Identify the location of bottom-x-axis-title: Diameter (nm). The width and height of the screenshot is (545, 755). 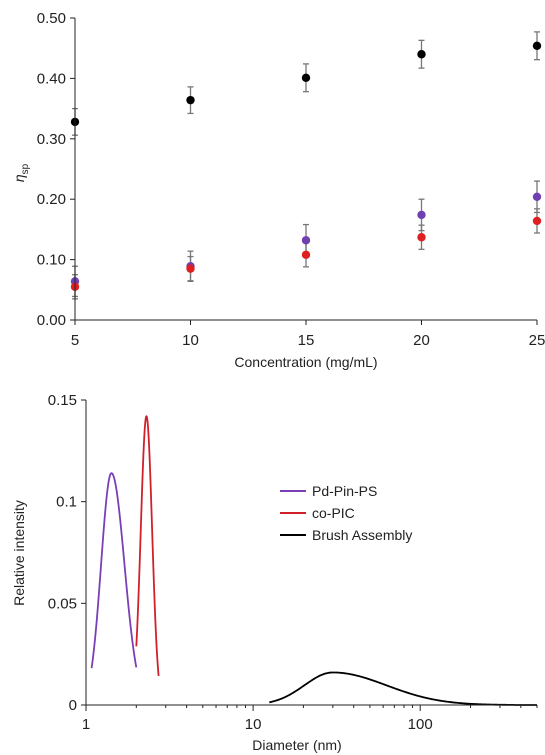
(296, 745).